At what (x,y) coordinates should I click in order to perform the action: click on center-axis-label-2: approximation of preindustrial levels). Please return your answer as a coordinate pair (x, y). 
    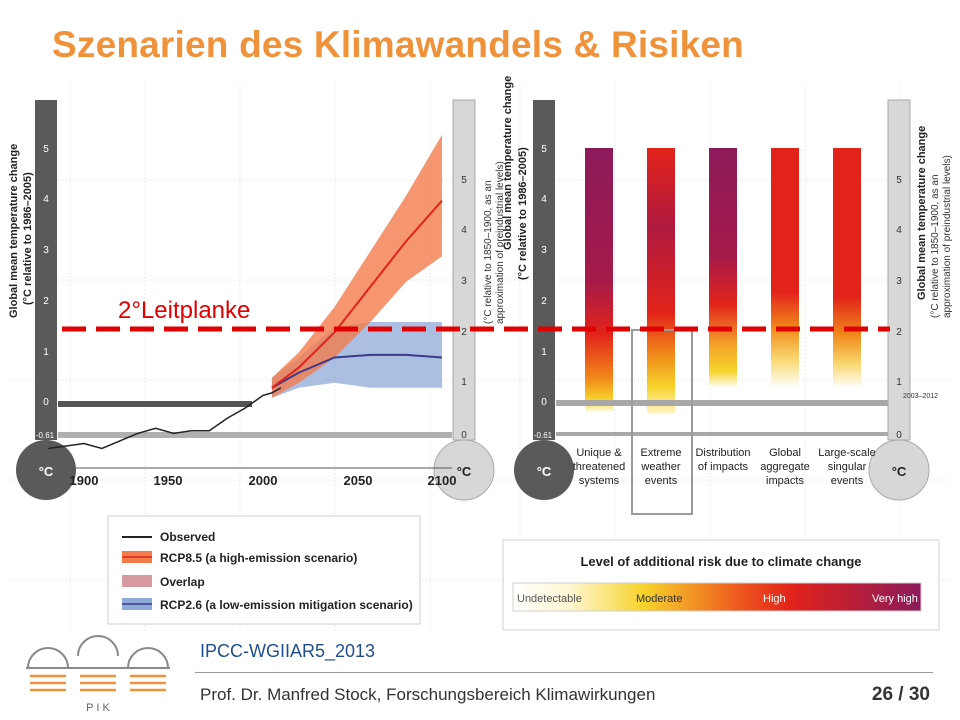
    Looking at the image, I should click on (500, 242).